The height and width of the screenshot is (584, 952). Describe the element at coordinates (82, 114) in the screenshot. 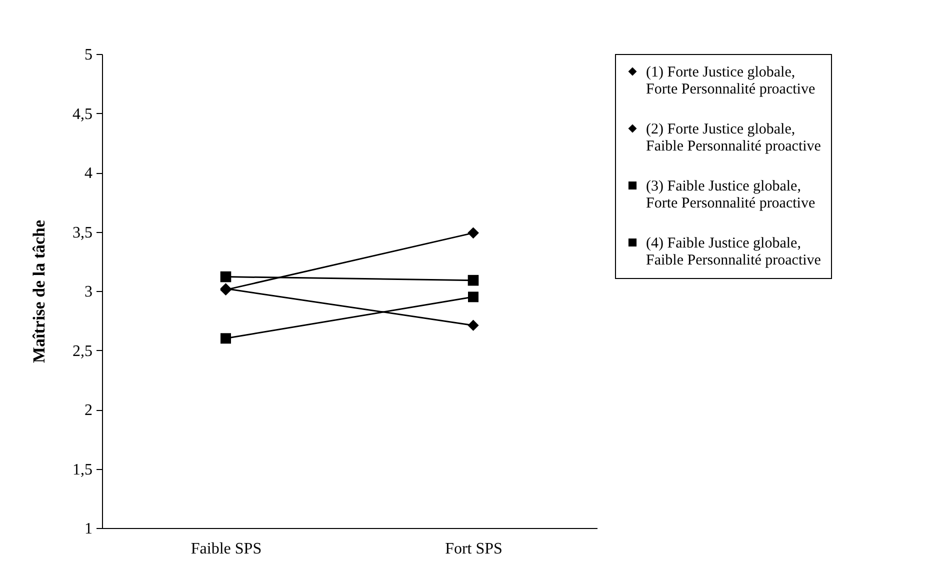

I see `y-tick-label: 4,5` at that location.